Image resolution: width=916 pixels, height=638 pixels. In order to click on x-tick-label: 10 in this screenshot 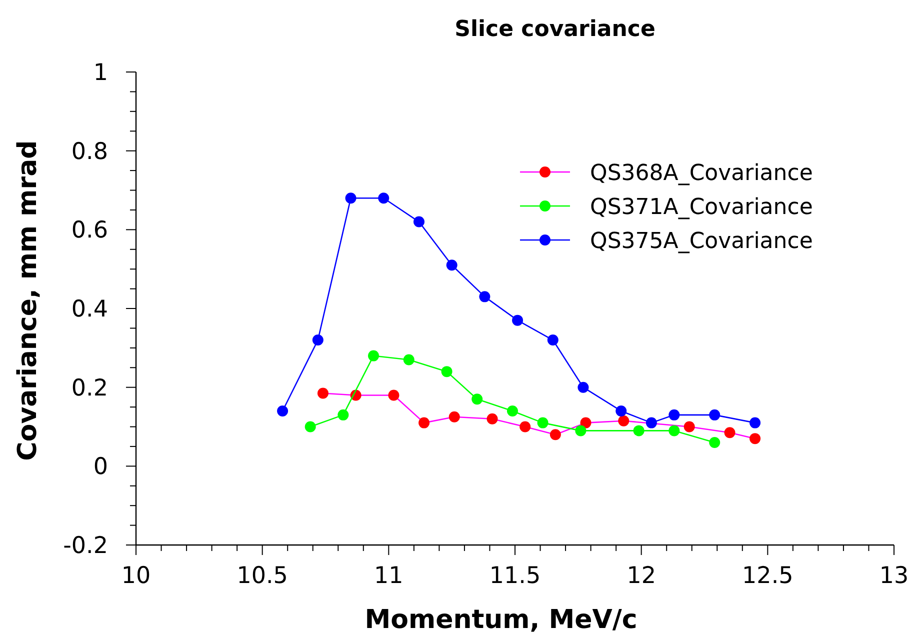, I will do `click(136, 576)`.